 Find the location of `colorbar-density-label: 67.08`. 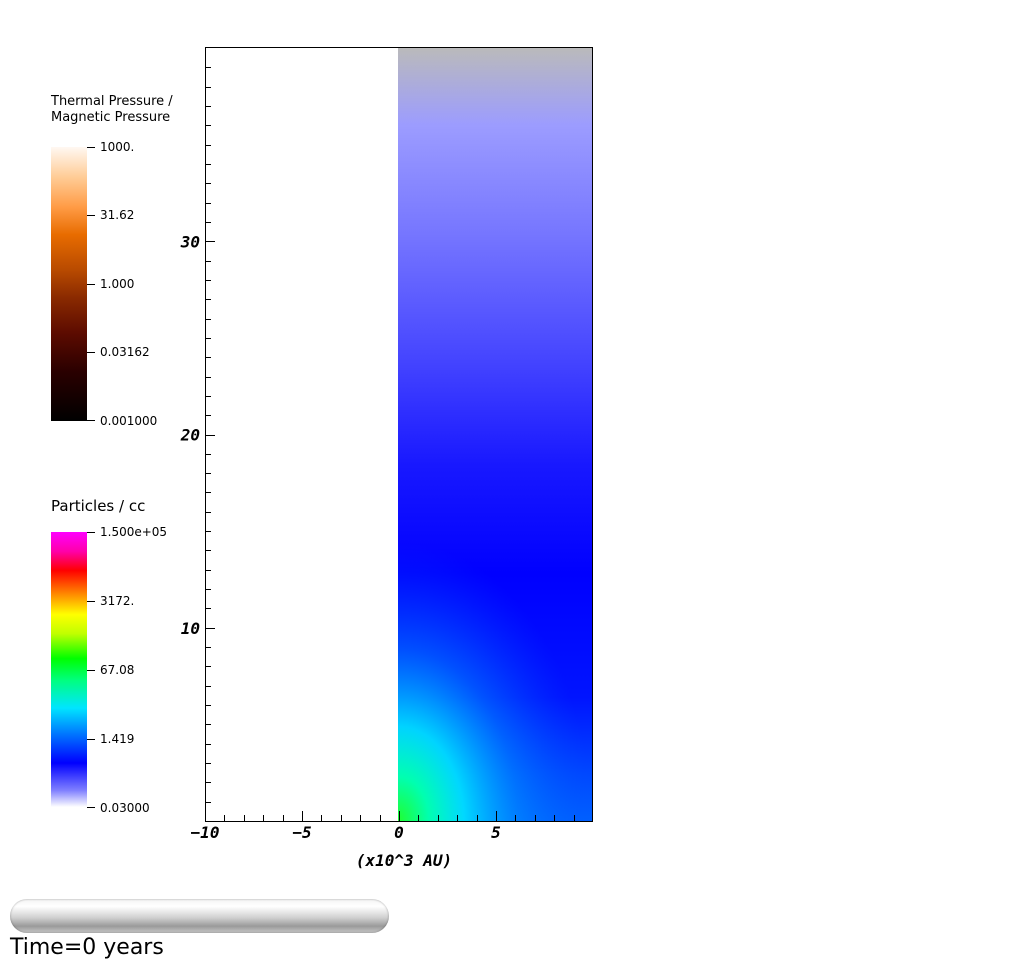

colorbar-density-label: 67.08 is located at coordinates (117, 670).